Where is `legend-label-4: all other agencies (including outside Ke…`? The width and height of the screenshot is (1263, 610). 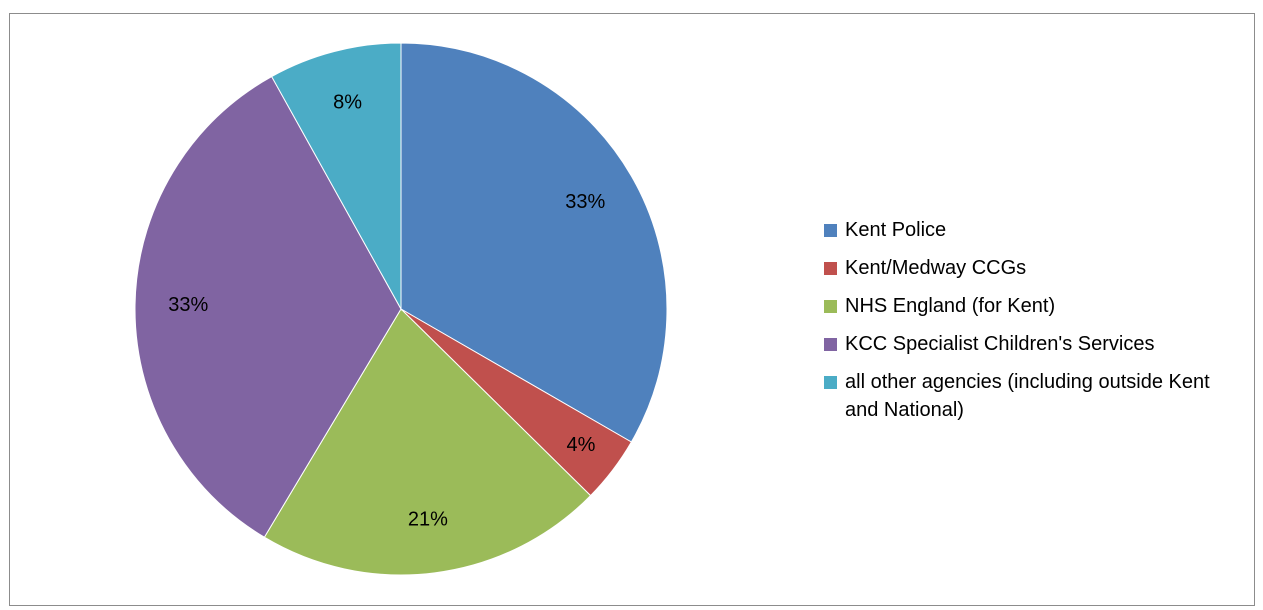
legend-label-4: all other agencies (including outside Ke… is located at coordinates (1027, 396).